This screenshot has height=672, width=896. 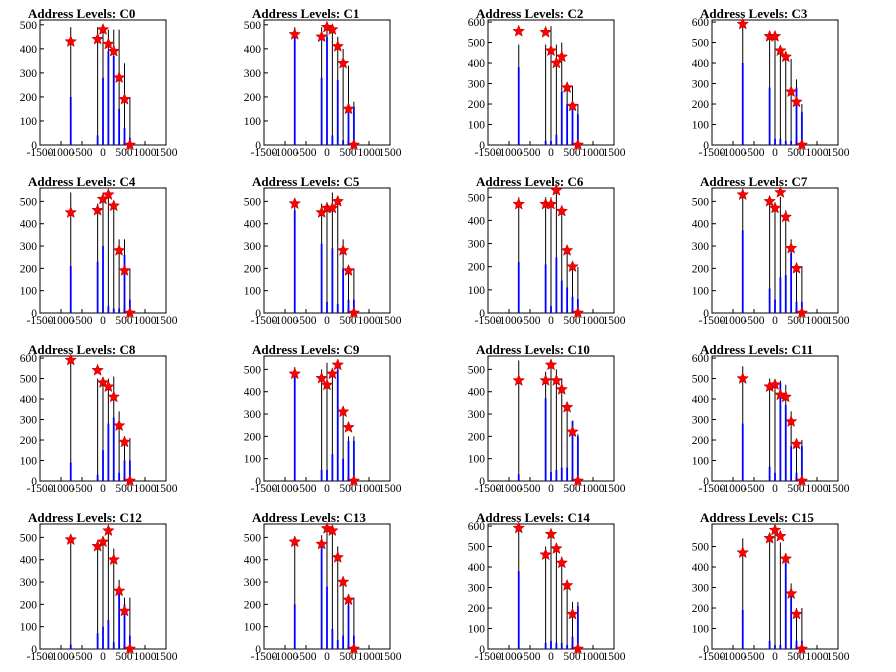 What do you see at coordinates (82, 181) in the screenshot?
I see `chart-title: Address Levels: C4` at bounding box center [82, 181].